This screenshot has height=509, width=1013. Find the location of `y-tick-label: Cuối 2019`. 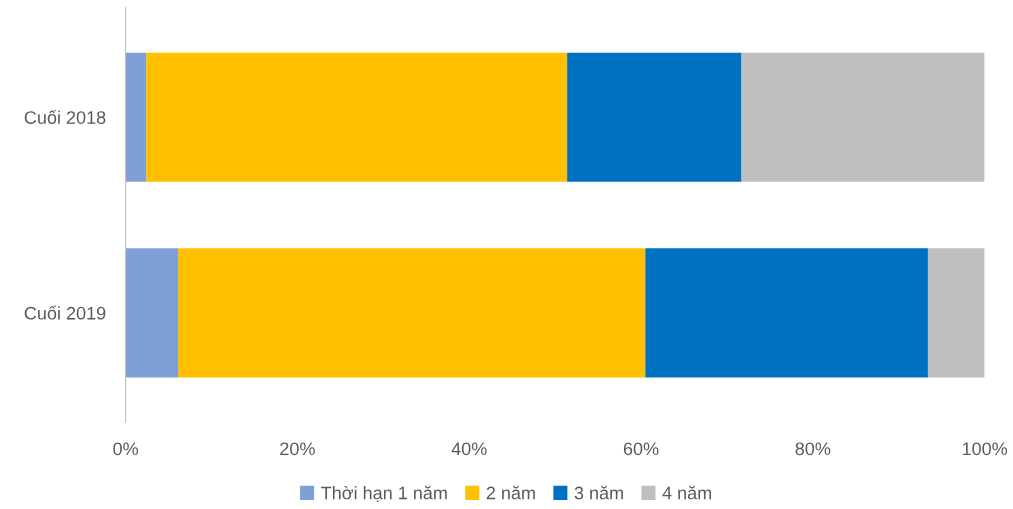

y-tick-label: Cuối 2019 is located at coordinates (65, 312).